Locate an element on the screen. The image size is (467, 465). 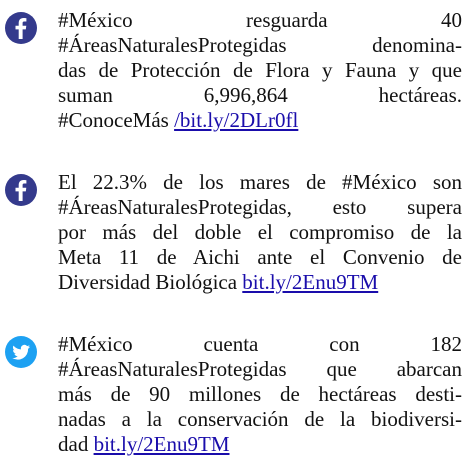
text-line: #México resguarda 40 is located at coordinates (260, 20).